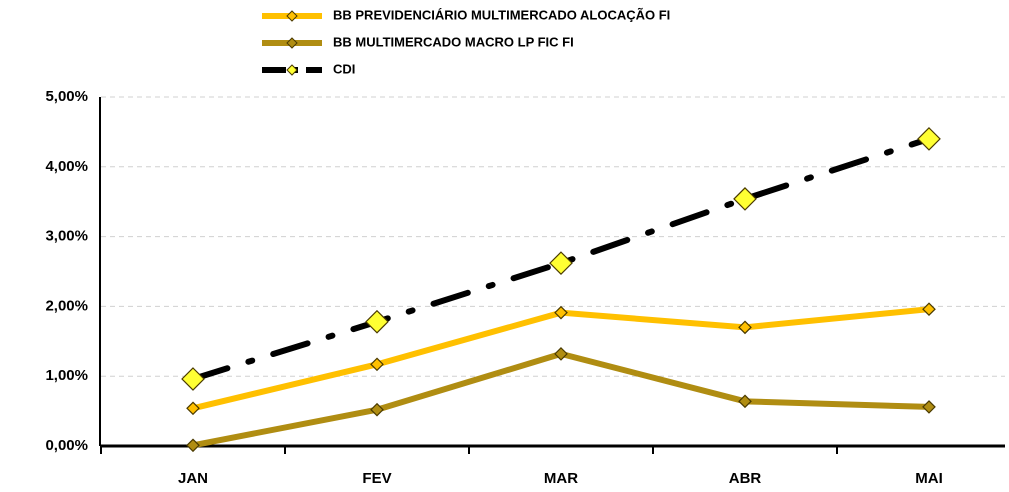 The image size is (1009, 492). I want to click on y-tick-label: 5,00%, so click(66, 96).